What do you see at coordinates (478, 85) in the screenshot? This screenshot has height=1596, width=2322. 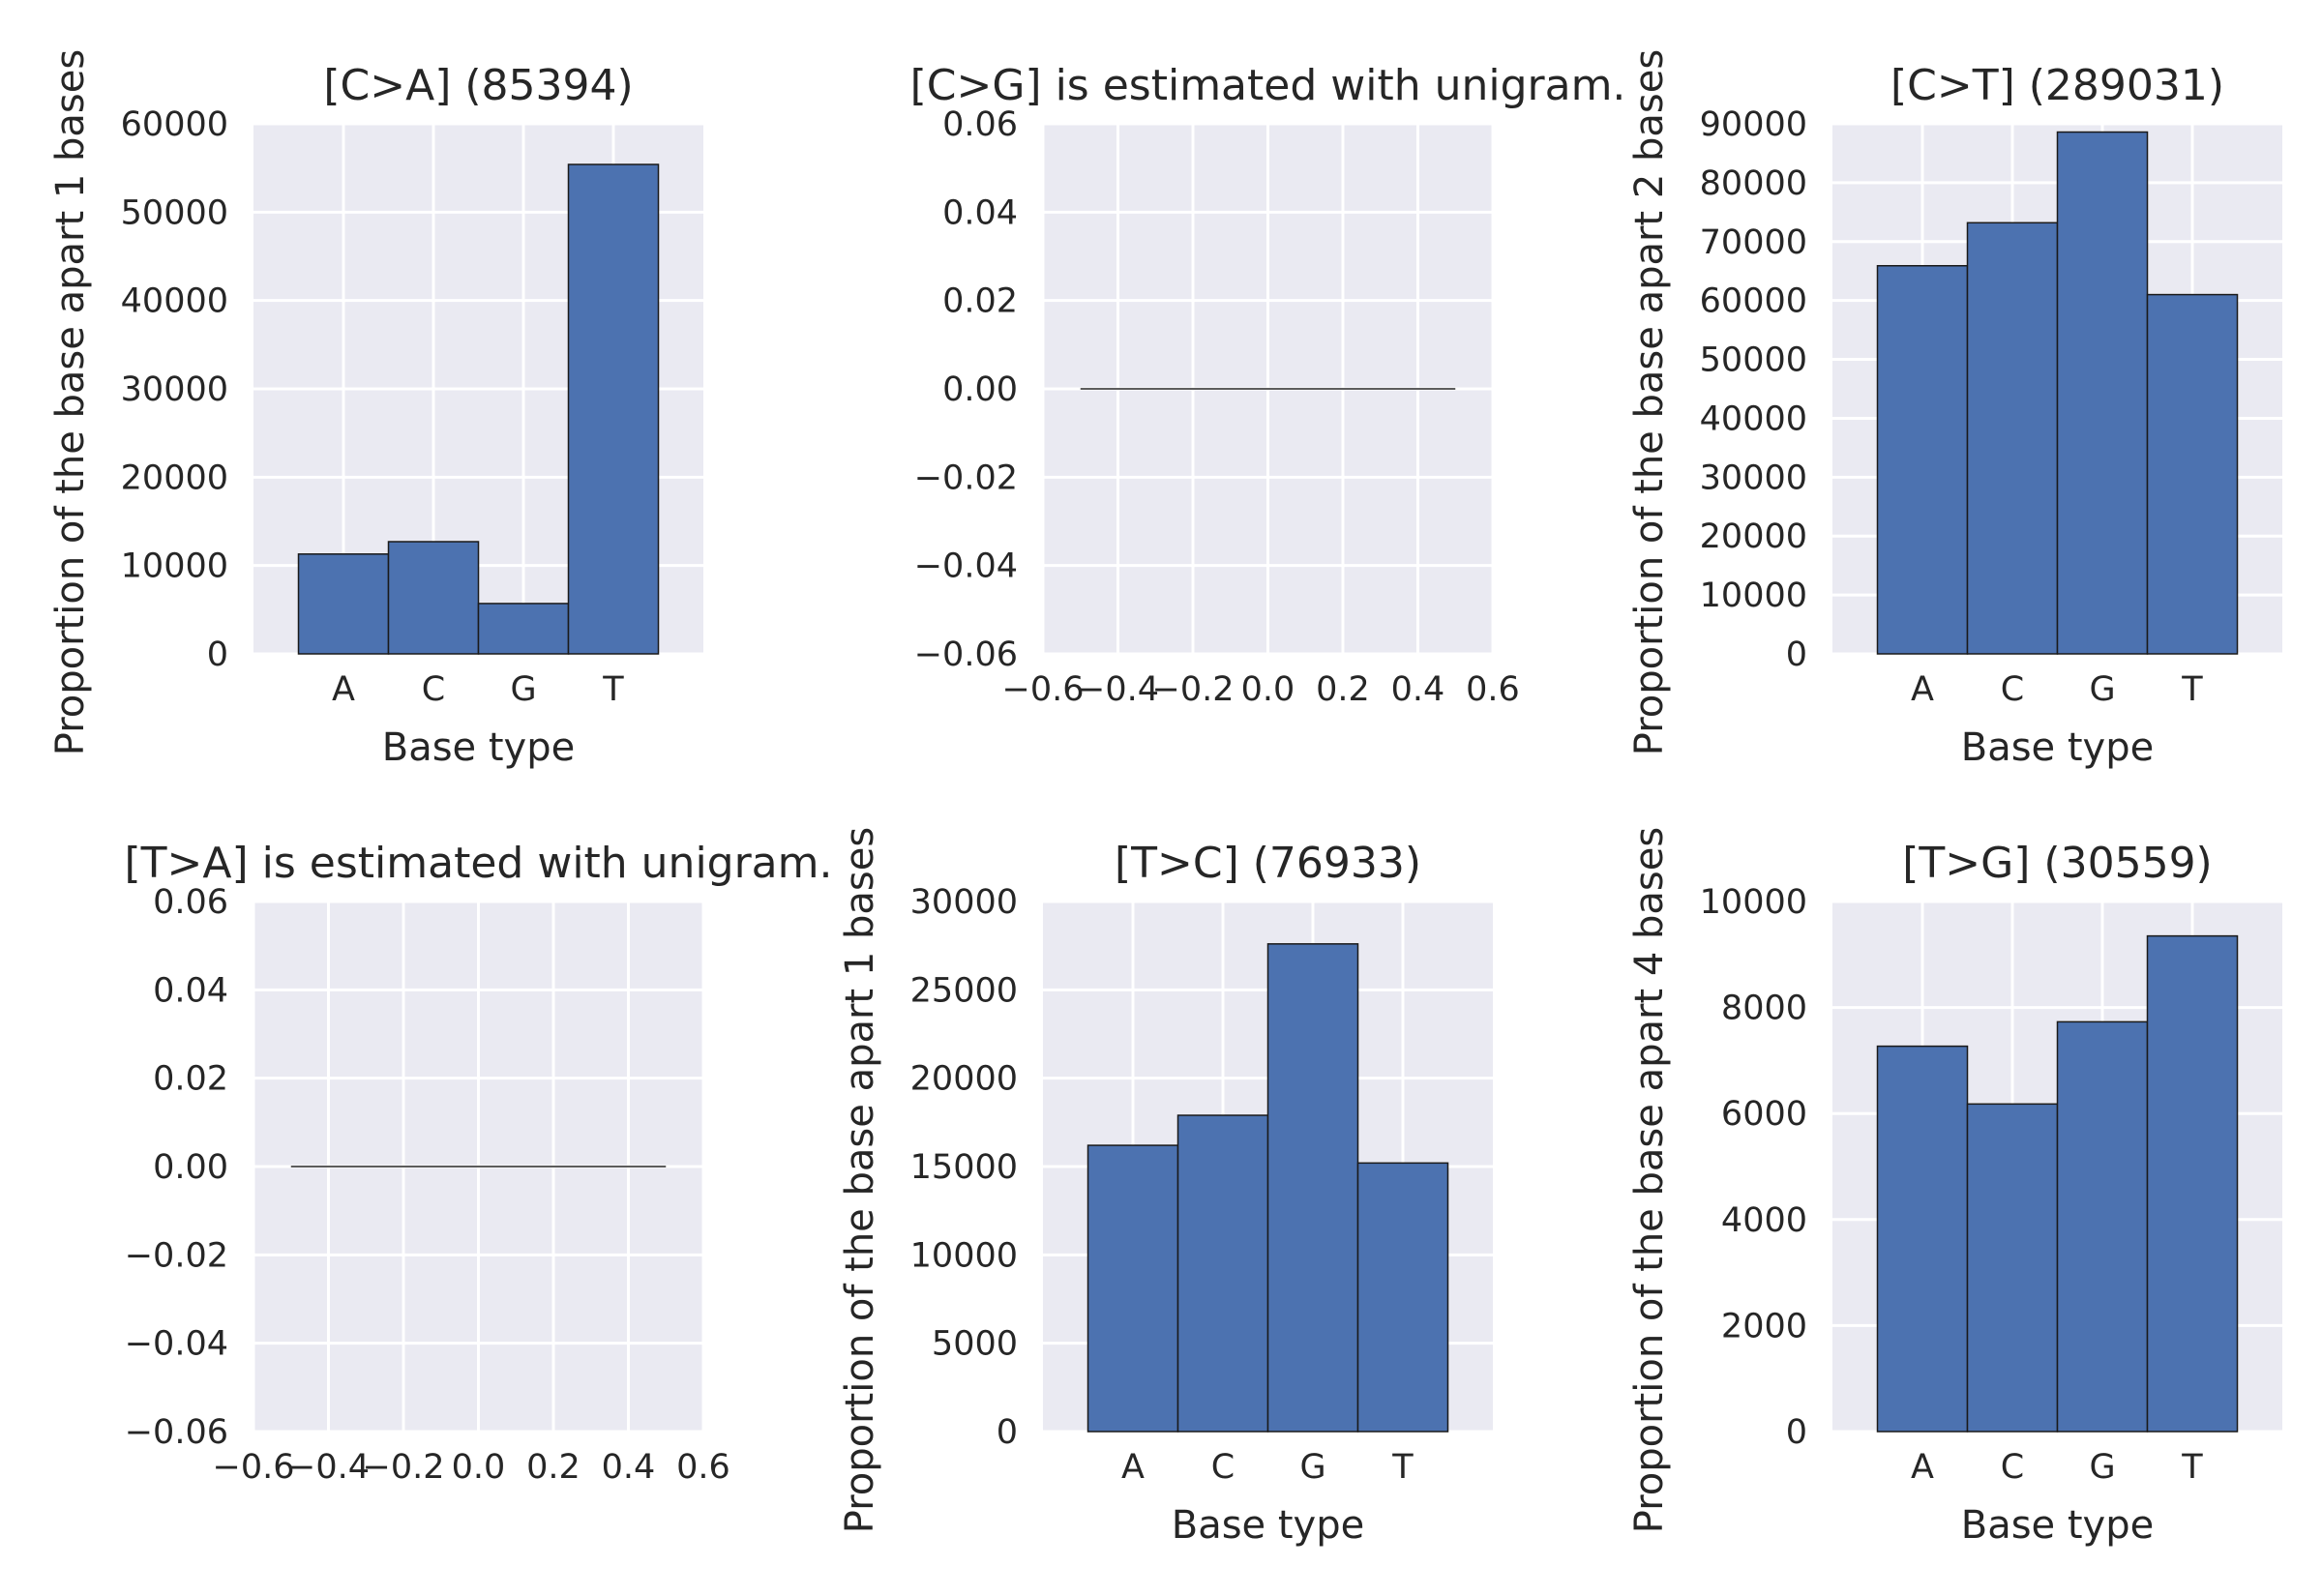 I see `chart-title: [C>A] (85394)` at bounding box center [478, 85].